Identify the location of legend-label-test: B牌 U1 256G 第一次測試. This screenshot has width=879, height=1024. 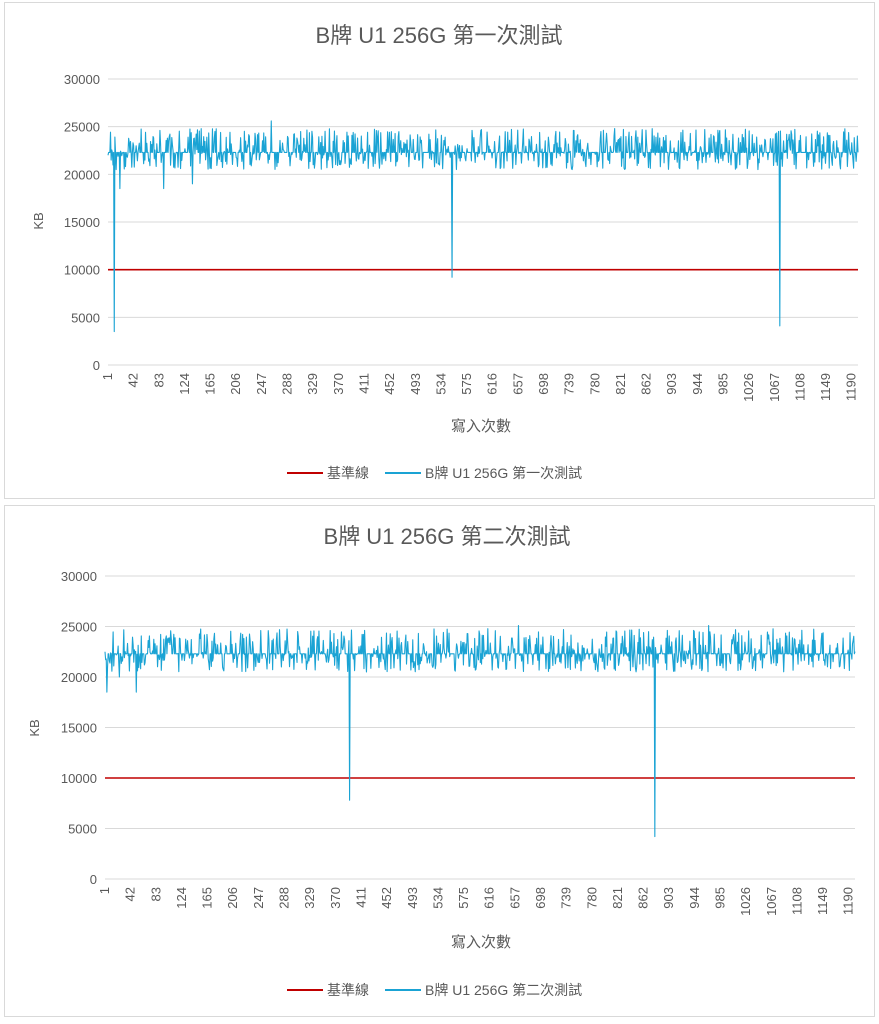
(503, 473).